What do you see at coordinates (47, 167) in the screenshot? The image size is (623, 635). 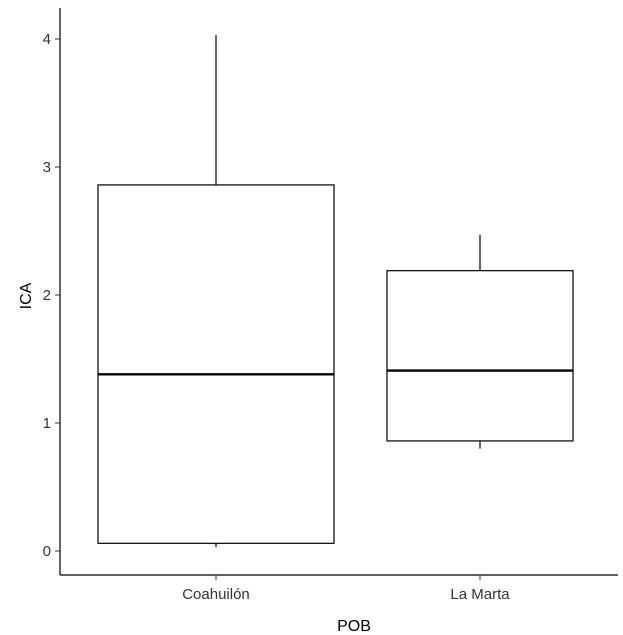 I see `y-tick-label: 3` at bounding box center [47, 167].